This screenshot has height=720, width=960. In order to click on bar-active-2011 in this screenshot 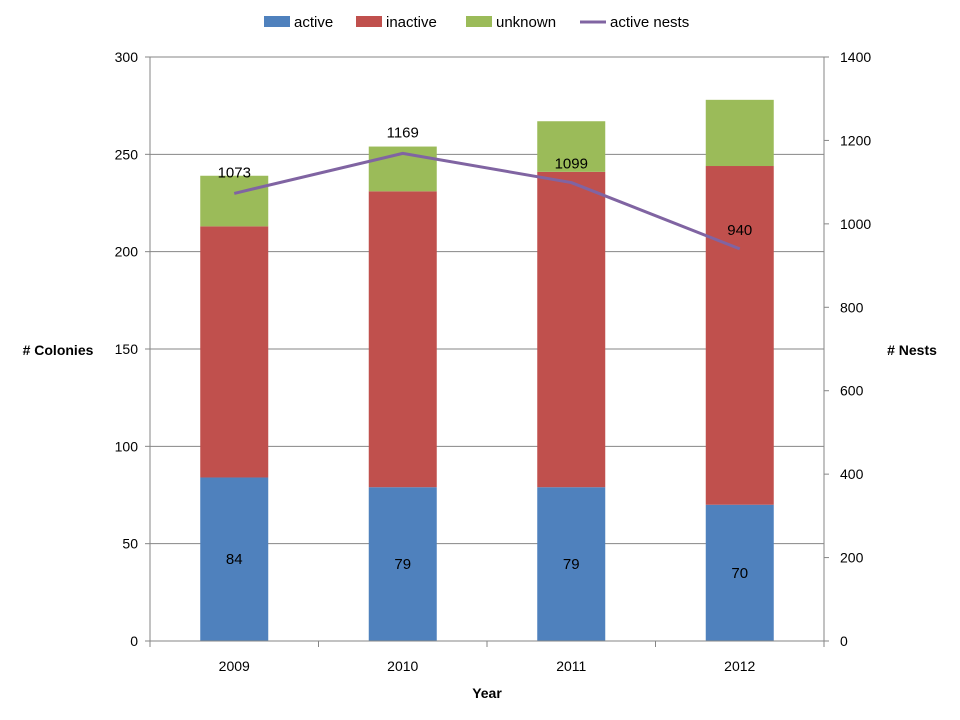, I will do `click(571, 564)`.